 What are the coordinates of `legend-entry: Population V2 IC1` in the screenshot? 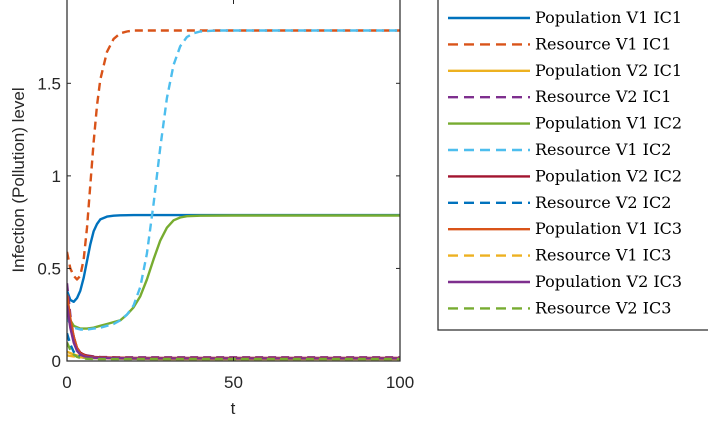 It's located at (565, 70).